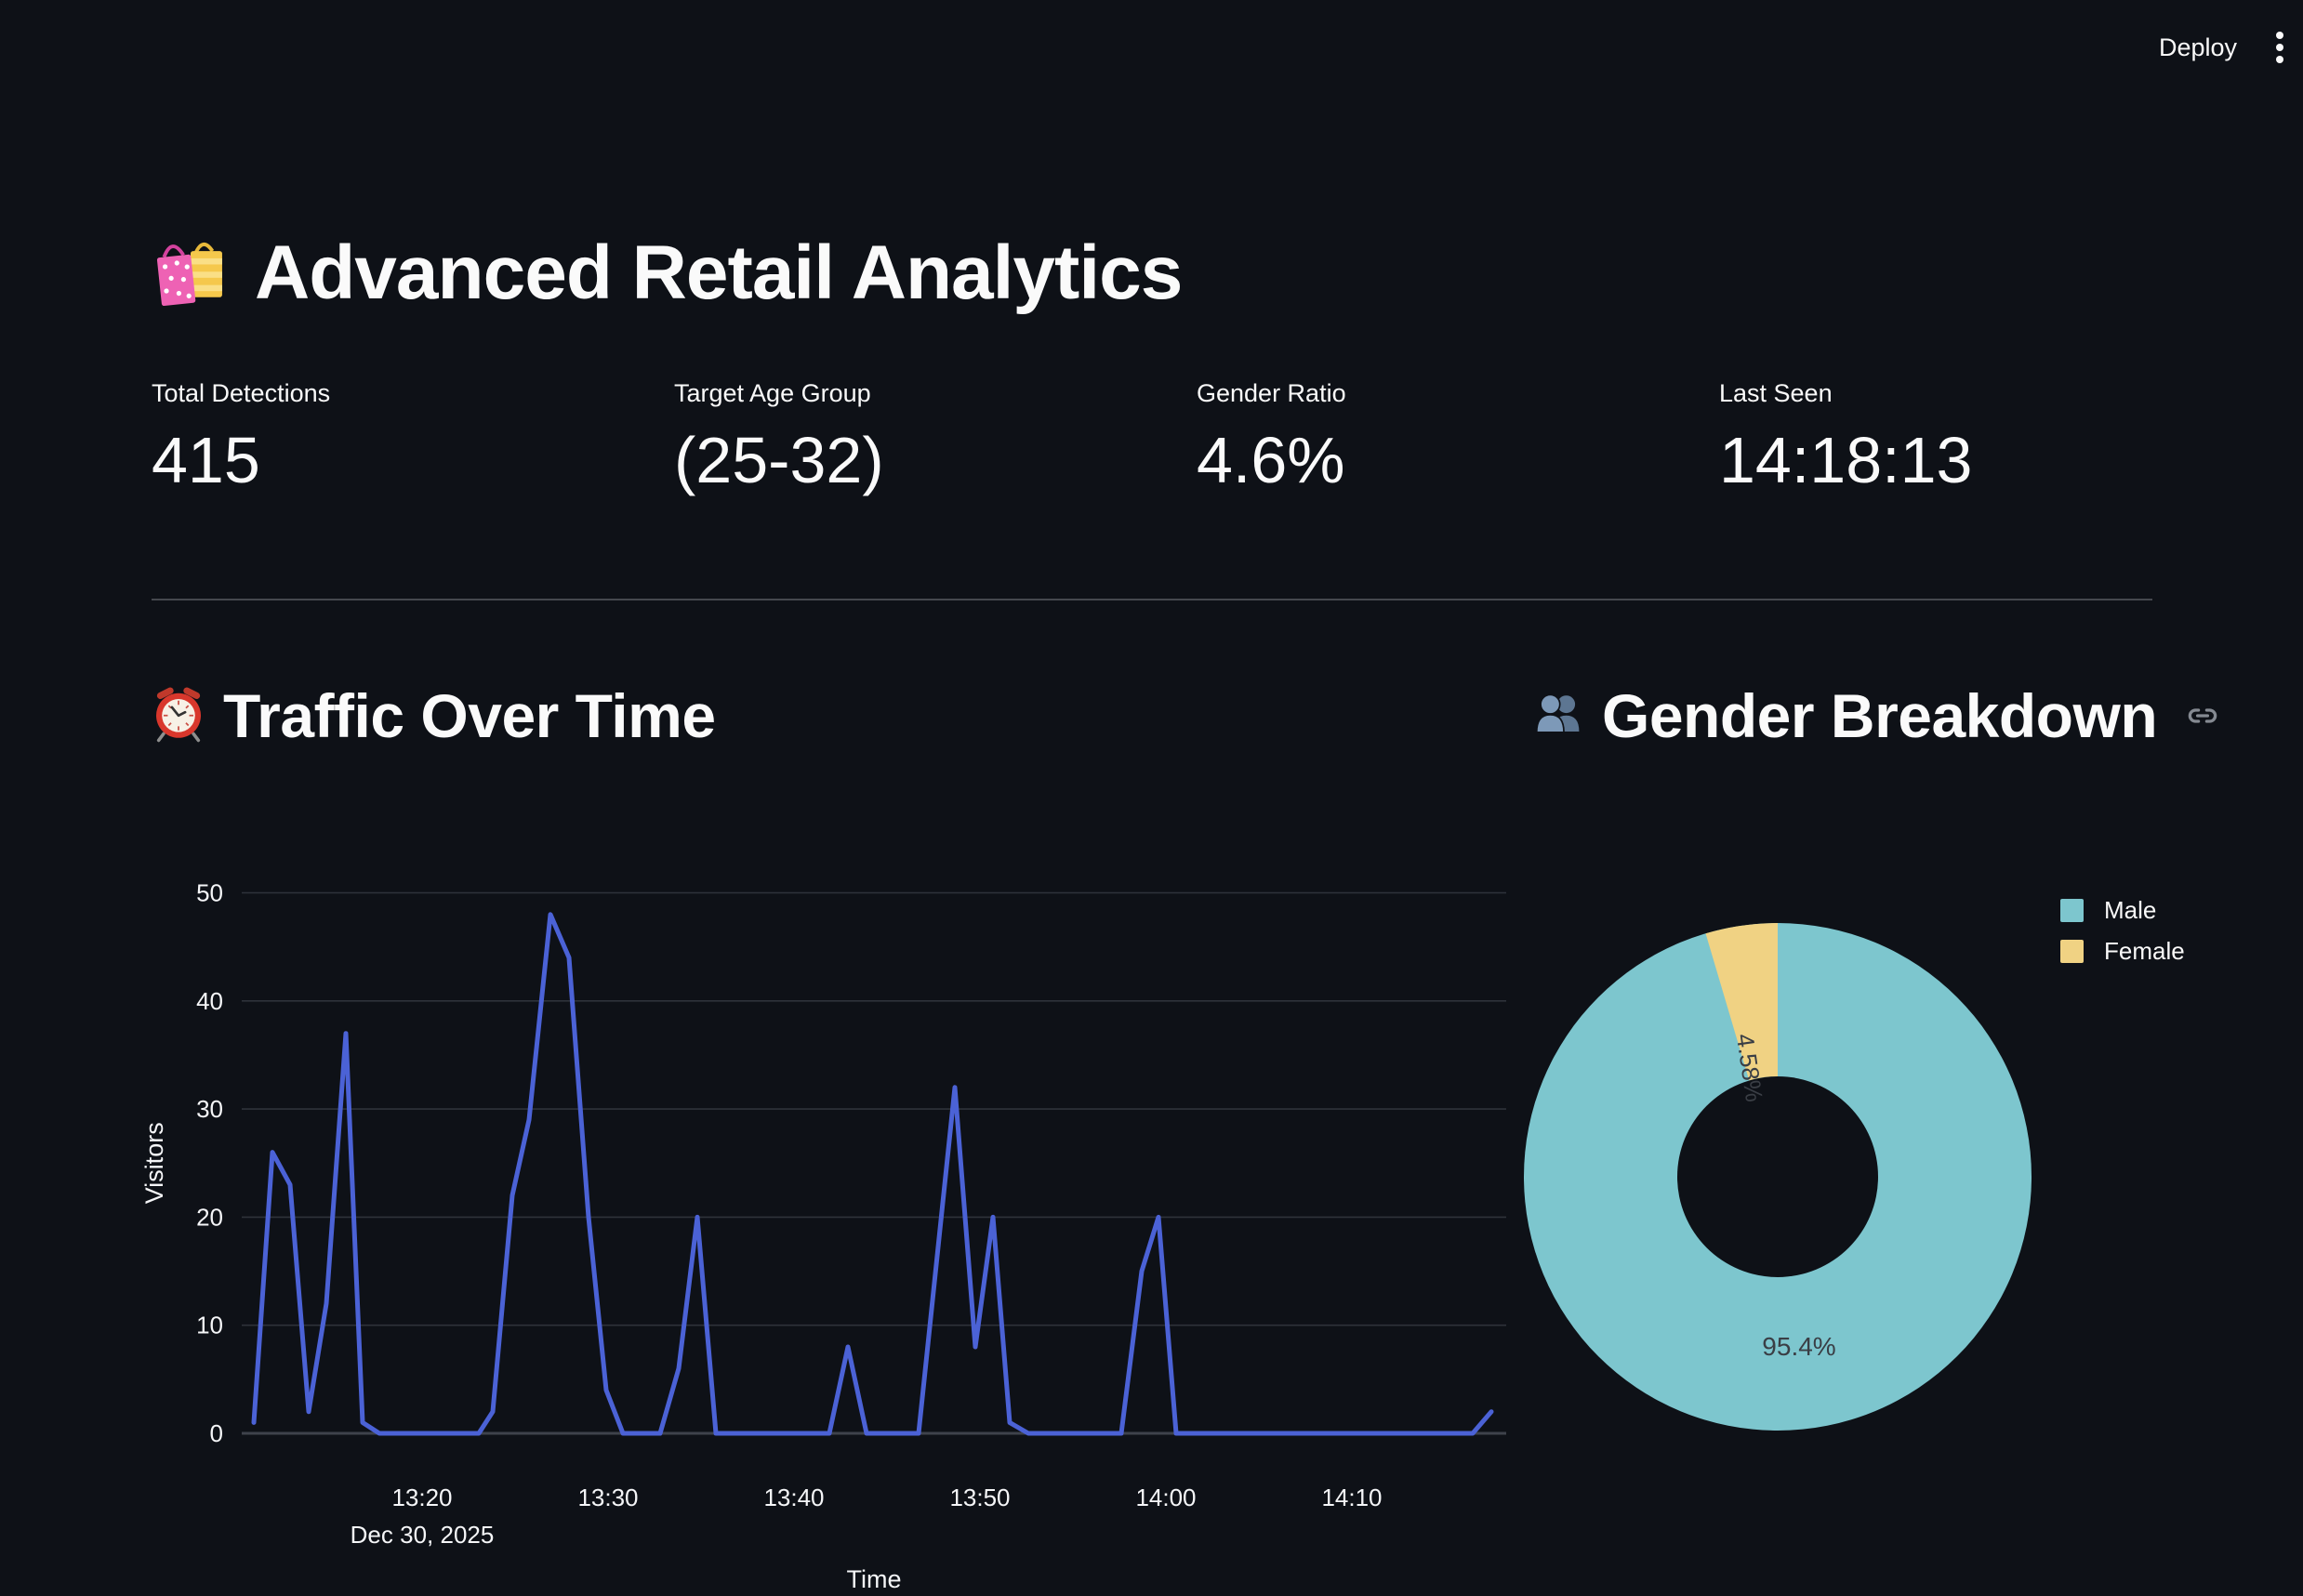  I want to click on gender-section-header: Gender Breakdown, so click(1874, 715).